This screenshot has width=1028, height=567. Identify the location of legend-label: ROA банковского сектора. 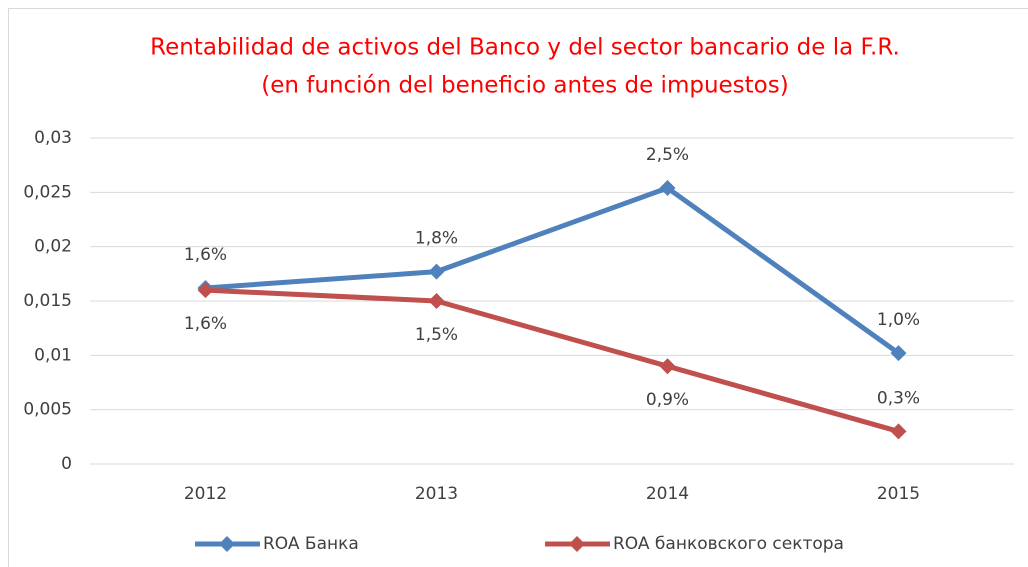
(728, 544).